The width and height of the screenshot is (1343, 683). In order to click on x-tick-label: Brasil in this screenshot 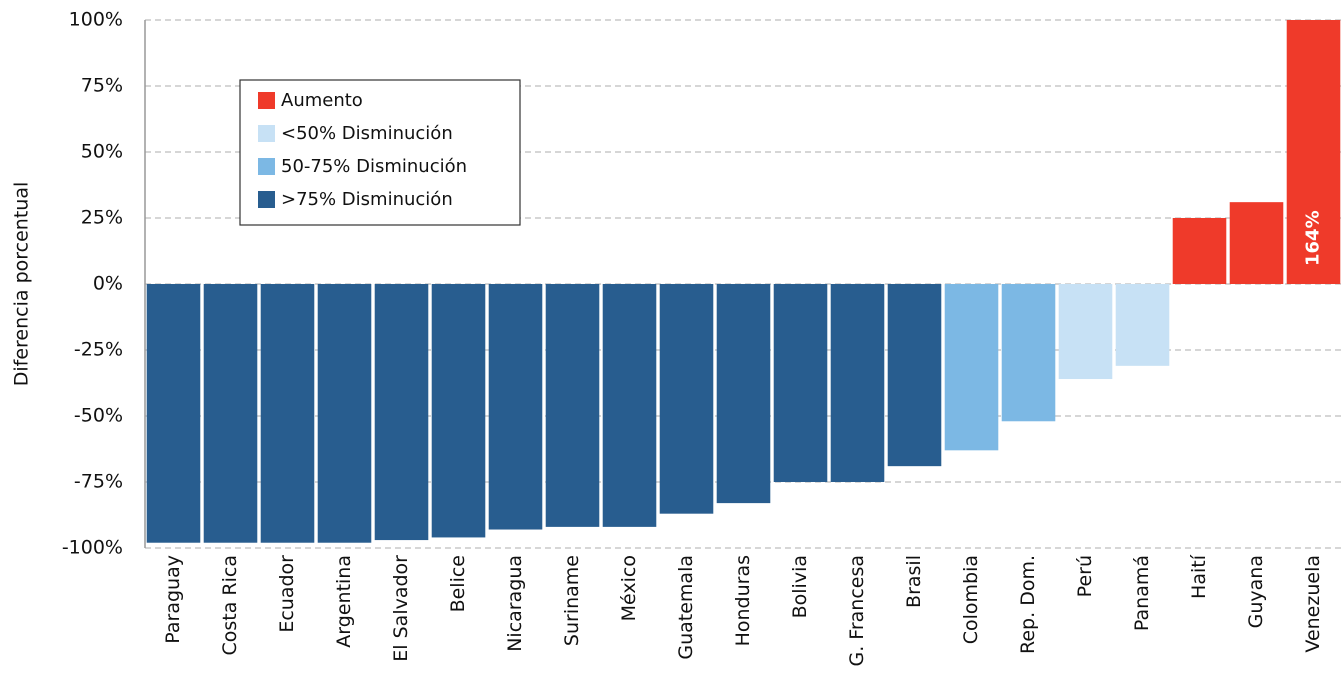, I will do `click(914, 581)`.